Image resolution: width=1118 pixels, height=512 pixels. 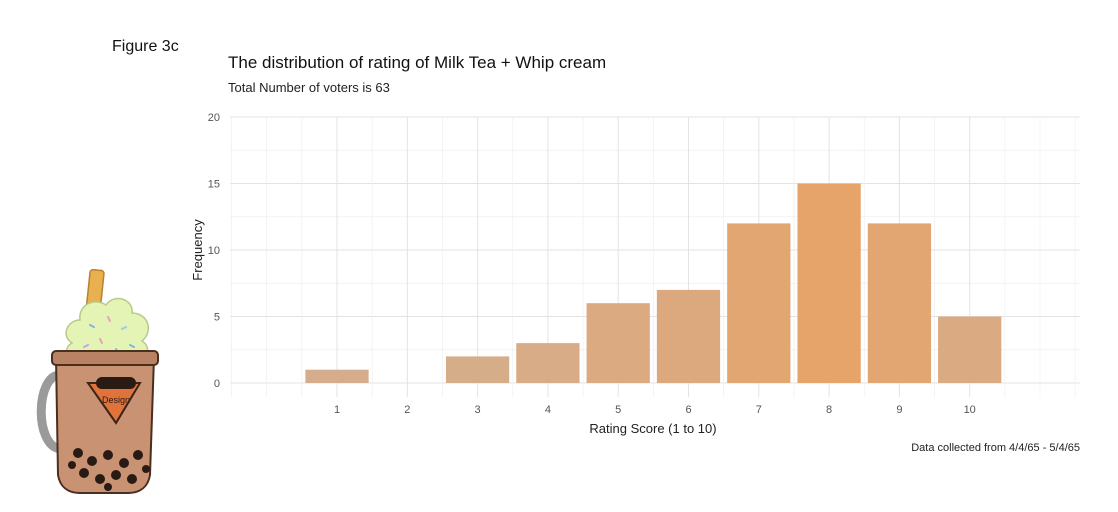 What do you see at coordinates (97, 381) in the screenshot?
I see `milk-tea-logo: Design` at bounding box center [97, 381].